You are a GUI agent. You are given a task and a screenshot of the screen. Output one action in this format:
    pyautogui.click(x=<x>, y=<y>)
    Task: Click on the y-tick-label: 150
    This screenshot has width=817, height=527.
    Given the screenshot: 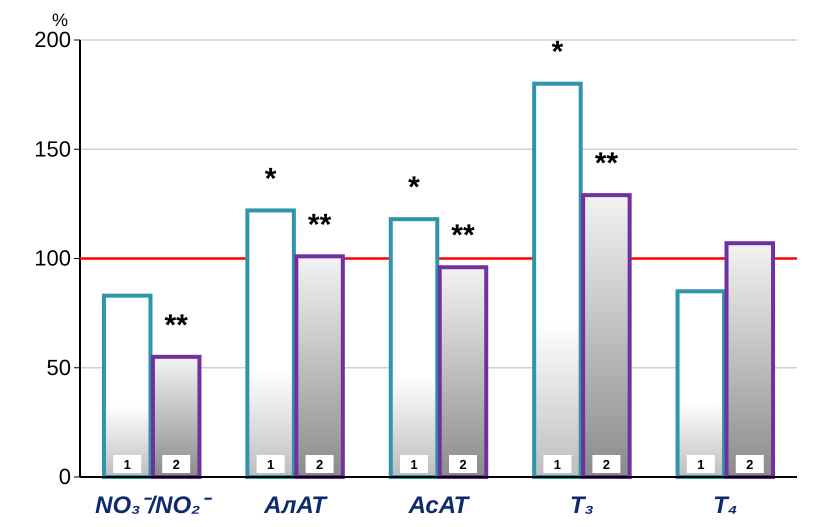 What is the action you would take?
    pyautogui.click(x=52, y=149)
    